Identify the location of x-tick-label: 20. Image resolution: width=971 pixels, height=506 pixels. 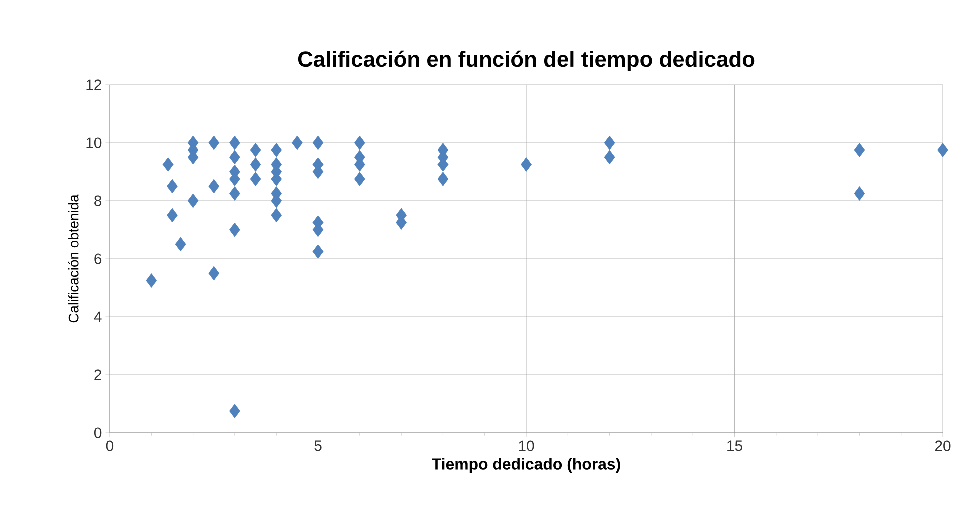
(943, 446).